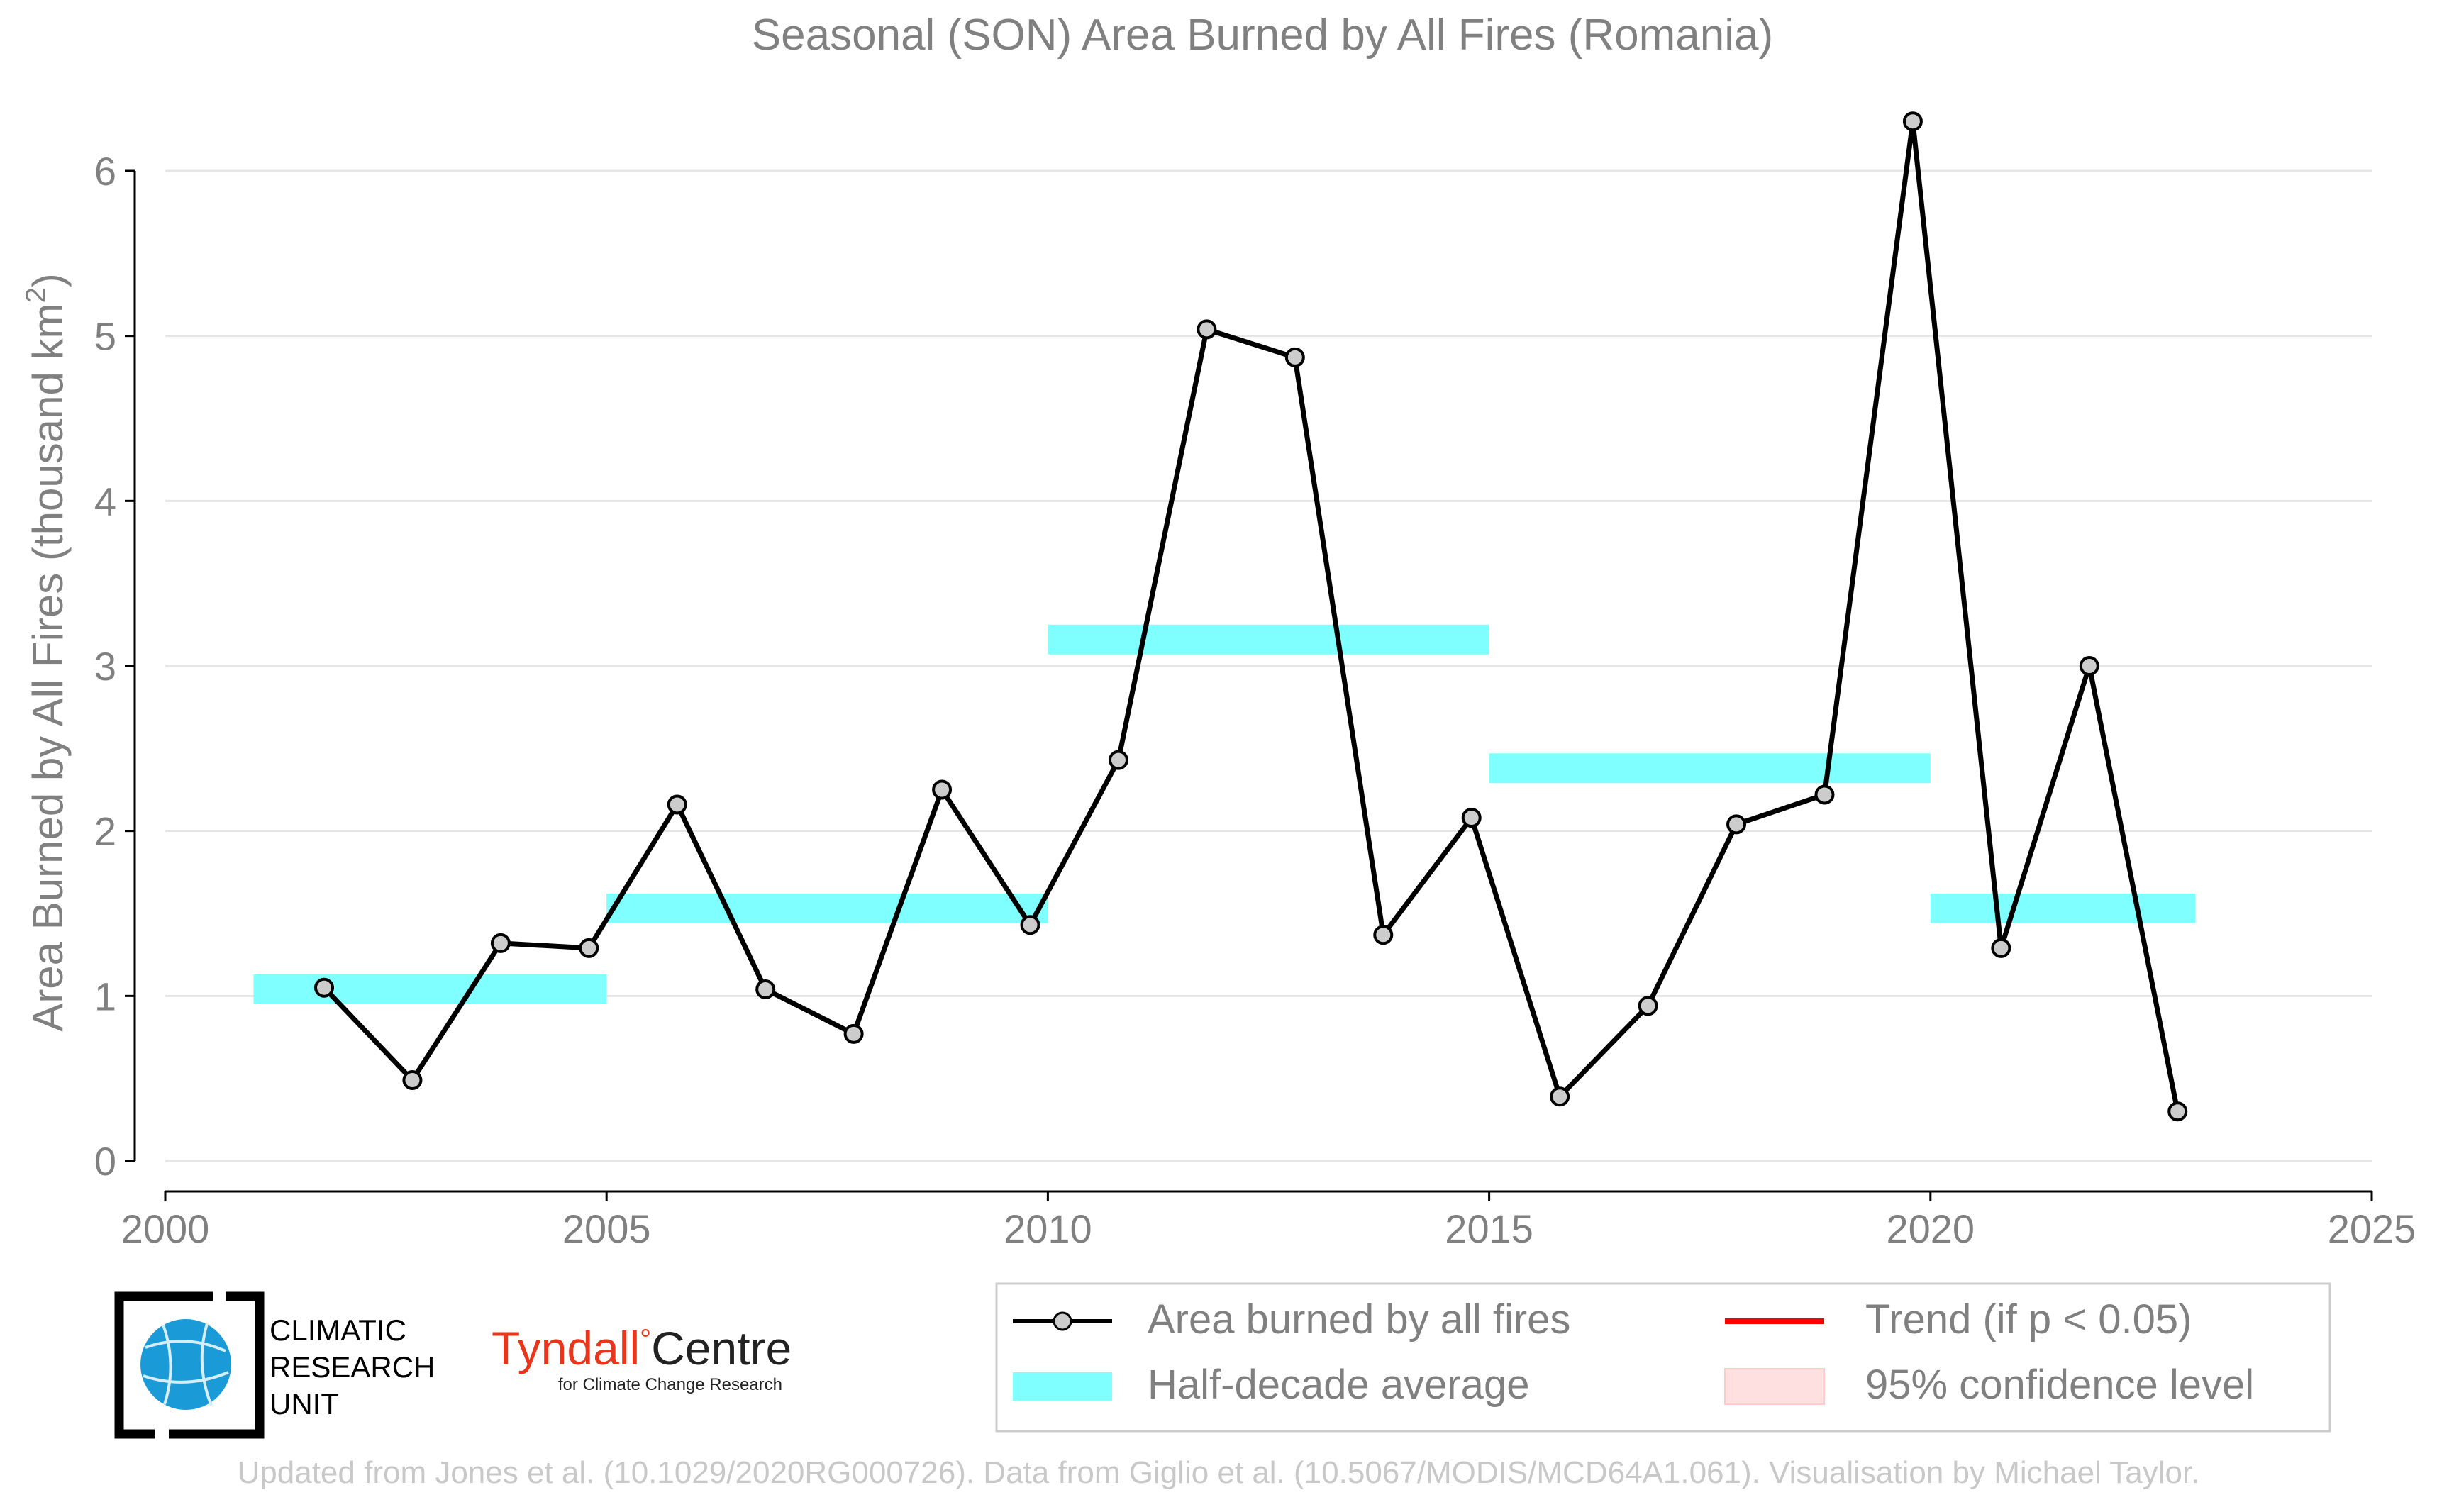  Describe the element at coordinates (2059, 1385) in the screenshot. I see `legend-label-confidence: 95% confidence level` at that location.